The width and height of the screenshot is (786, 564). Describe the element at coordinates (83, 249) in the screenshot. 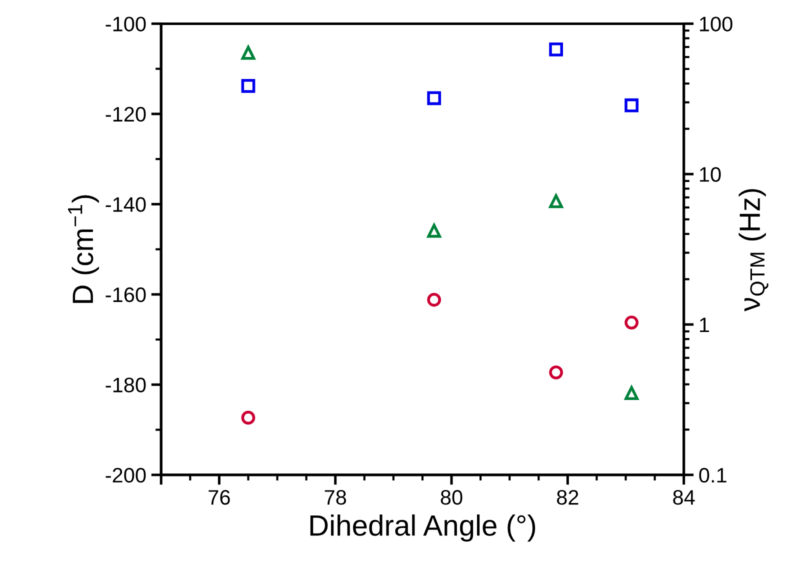

I see `y-axis-title: D (cm$^{−1}$)` at that location.